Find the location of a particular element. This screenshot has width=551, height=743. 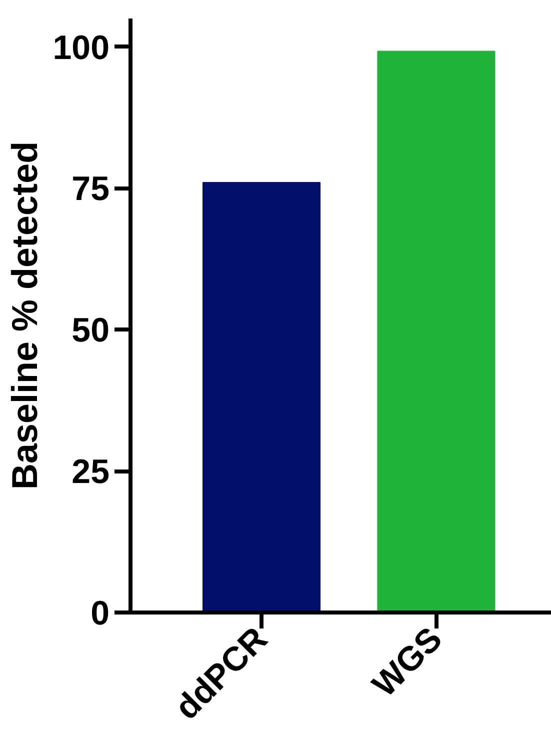

y-tick-label: 75 is located at coordinates (91, 189).